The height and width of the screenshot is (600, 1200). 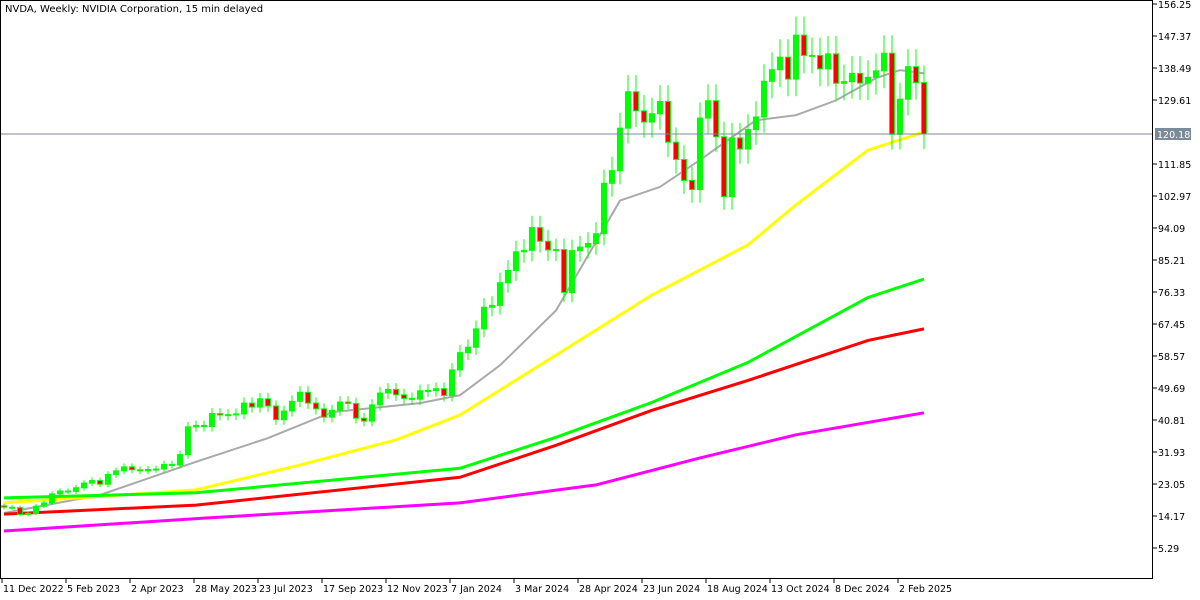 What do you see at coordinates (286, 589) in the screenshot?
I see `x-tick-label: 23 Jul 2023` at bounding box center [286, 589].